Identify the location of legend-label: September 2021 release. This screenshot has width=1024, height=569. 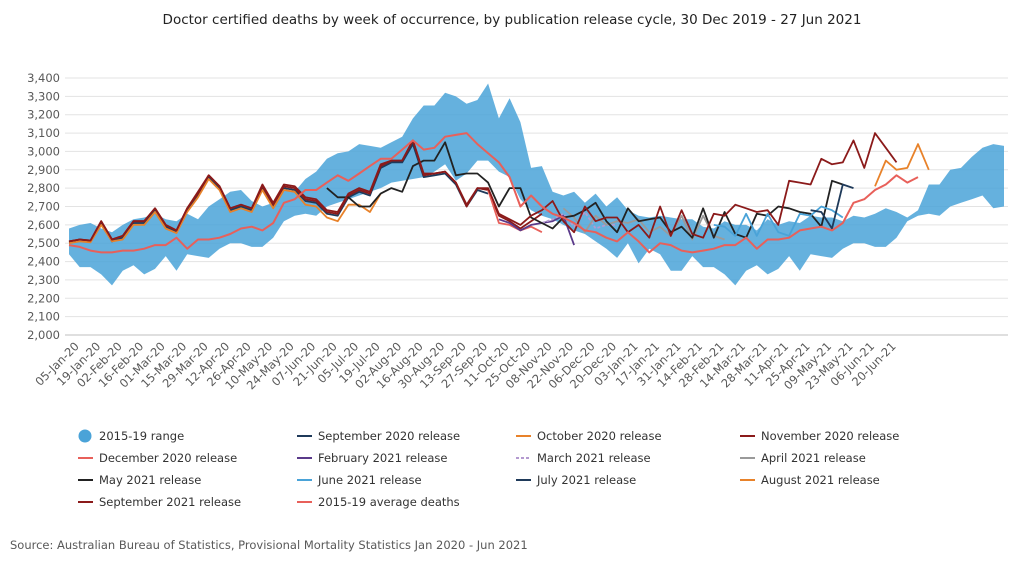
(170, 502).